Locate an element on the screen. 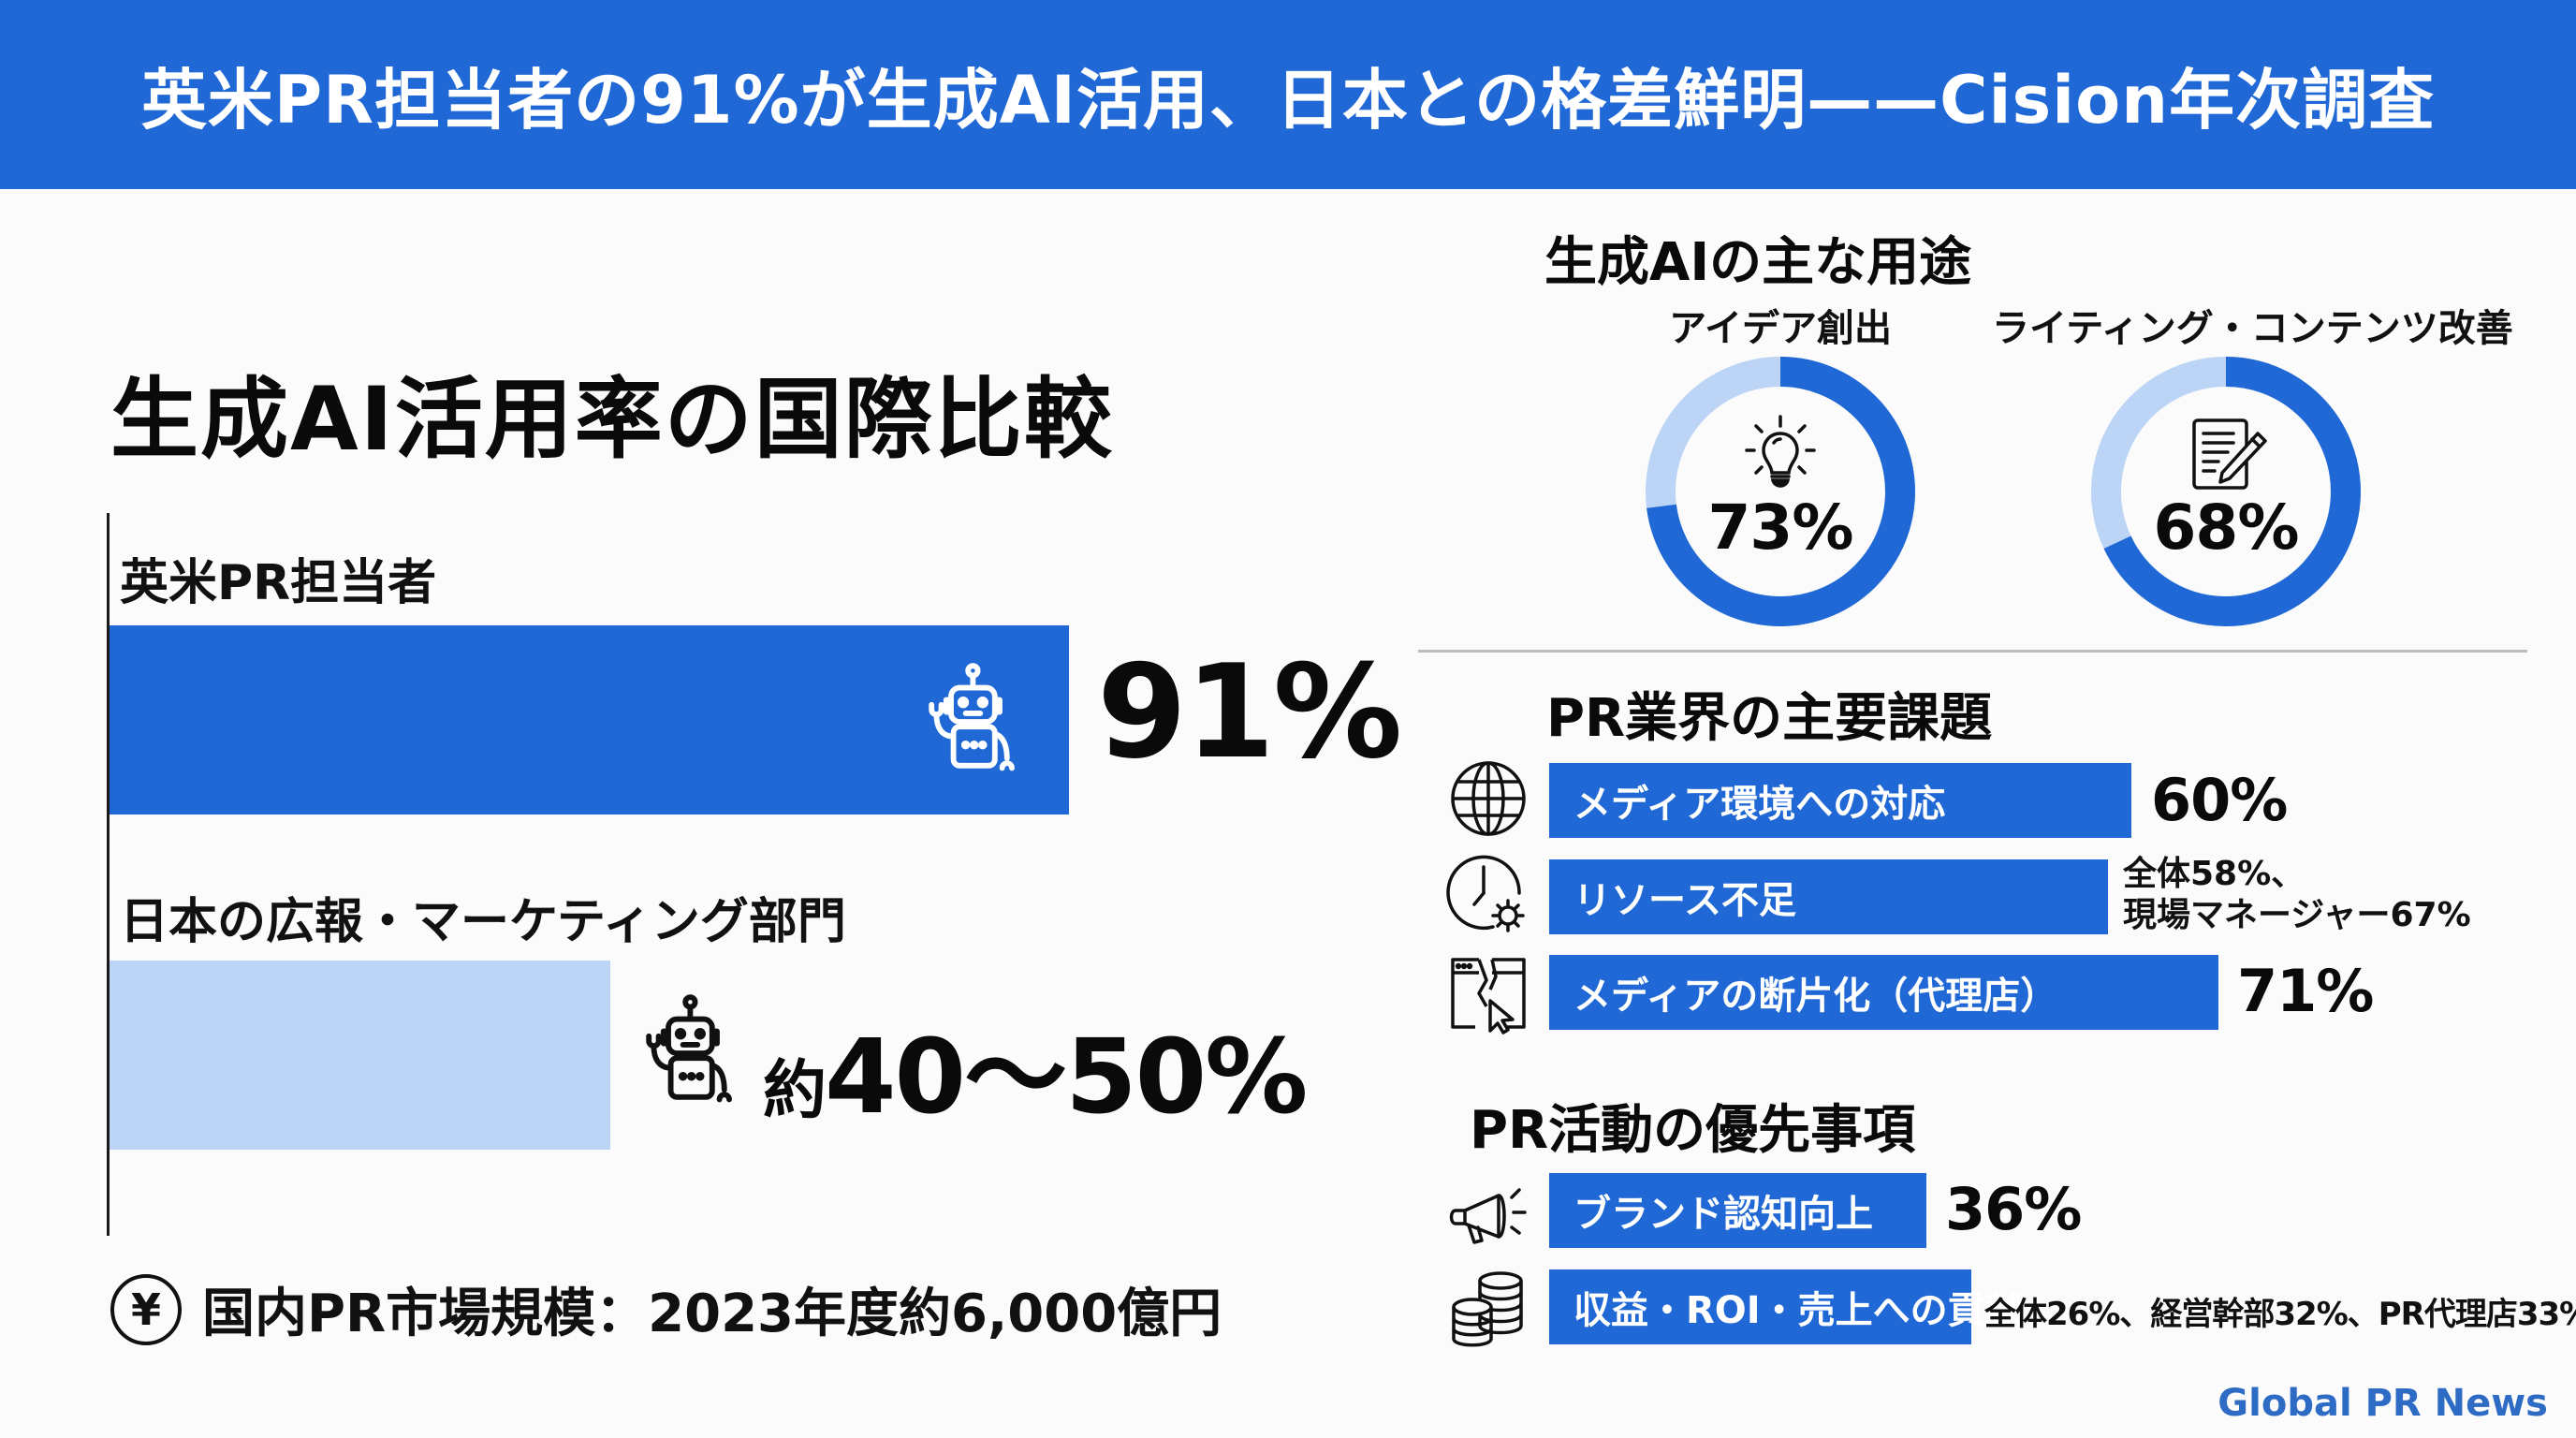  donut-writing: 68% is located at coordinates (2226, 491).